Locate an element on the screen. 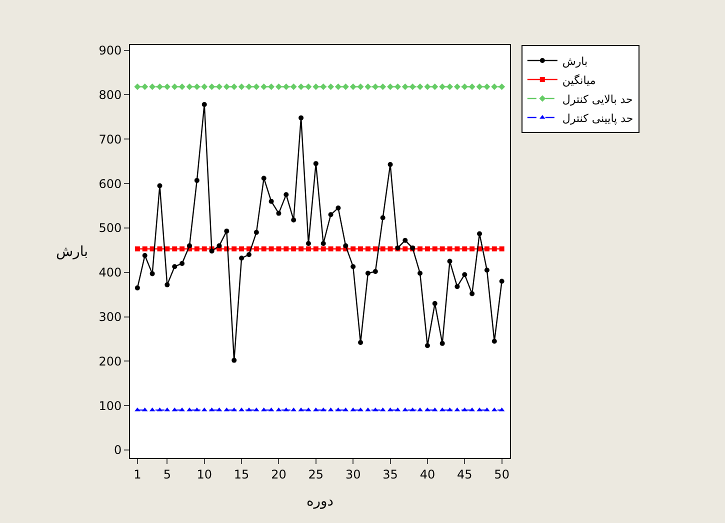 The height and width of the screenshot is (523, 725). y-tick-label: 400 is located at coordinates (110, 273).